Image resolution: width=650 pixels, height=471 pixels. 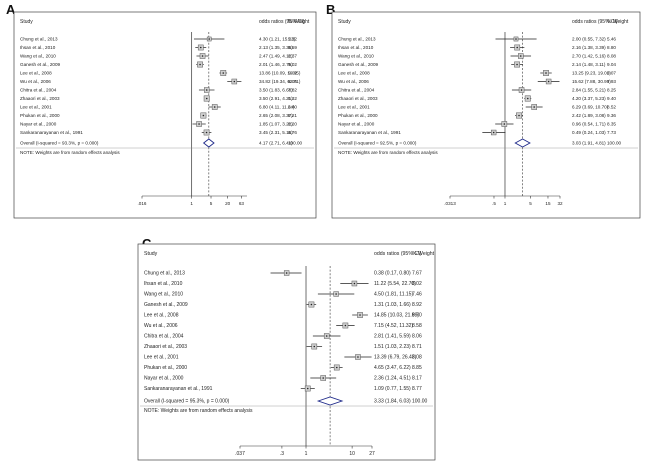 What do you see at coordinates (211, 203) in the screenshot?
I see `x-tick-label: 5` at bounding box center [211, 203].